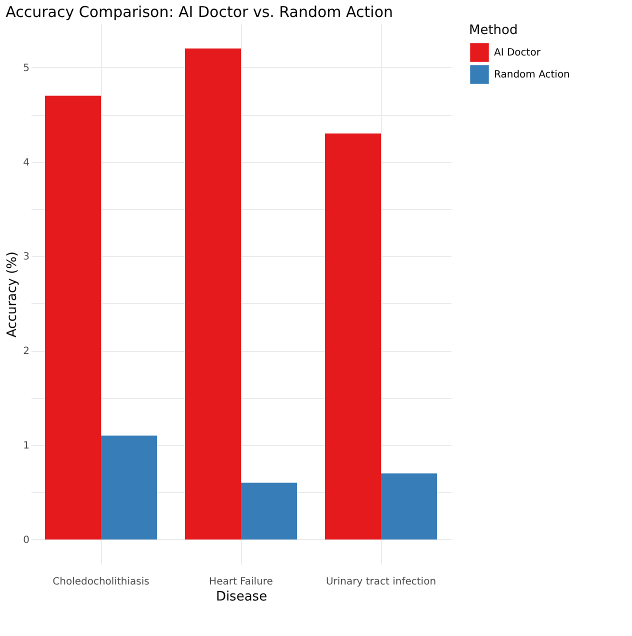 The image size is (632, 636). I want to click on legend-label: Random Action, so click(532, 75).